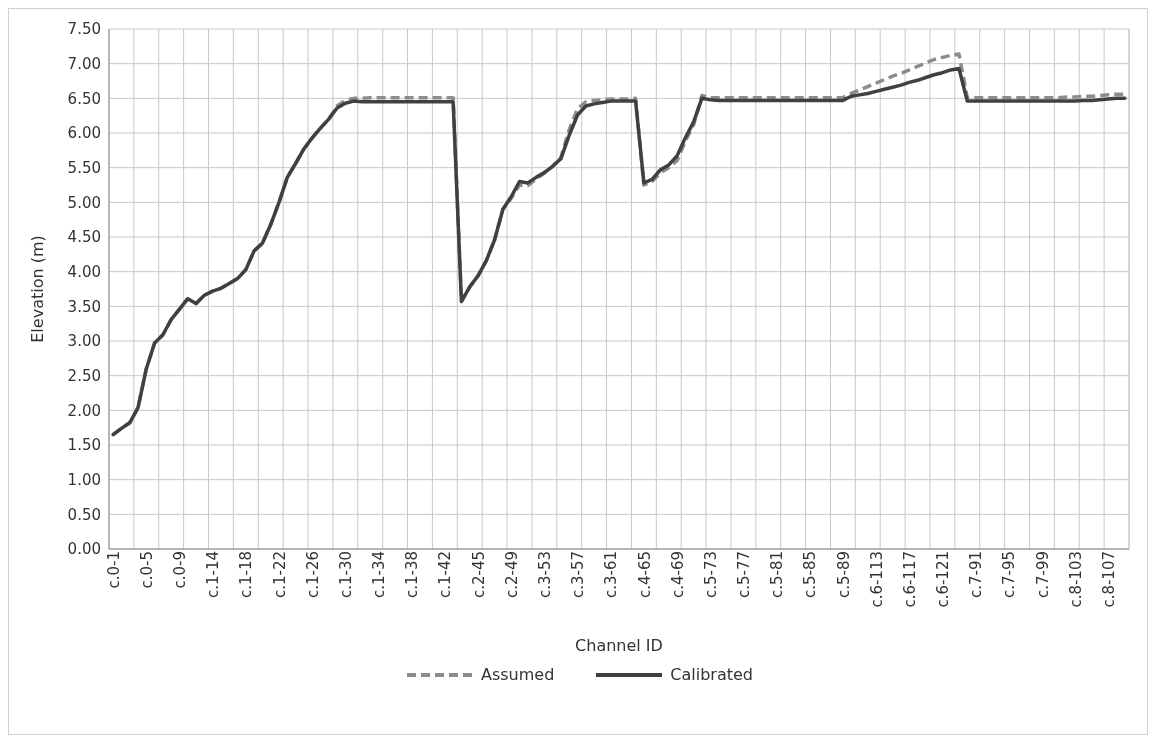  I want to click on x-tick-label: c.3-61, so click(611, 575).